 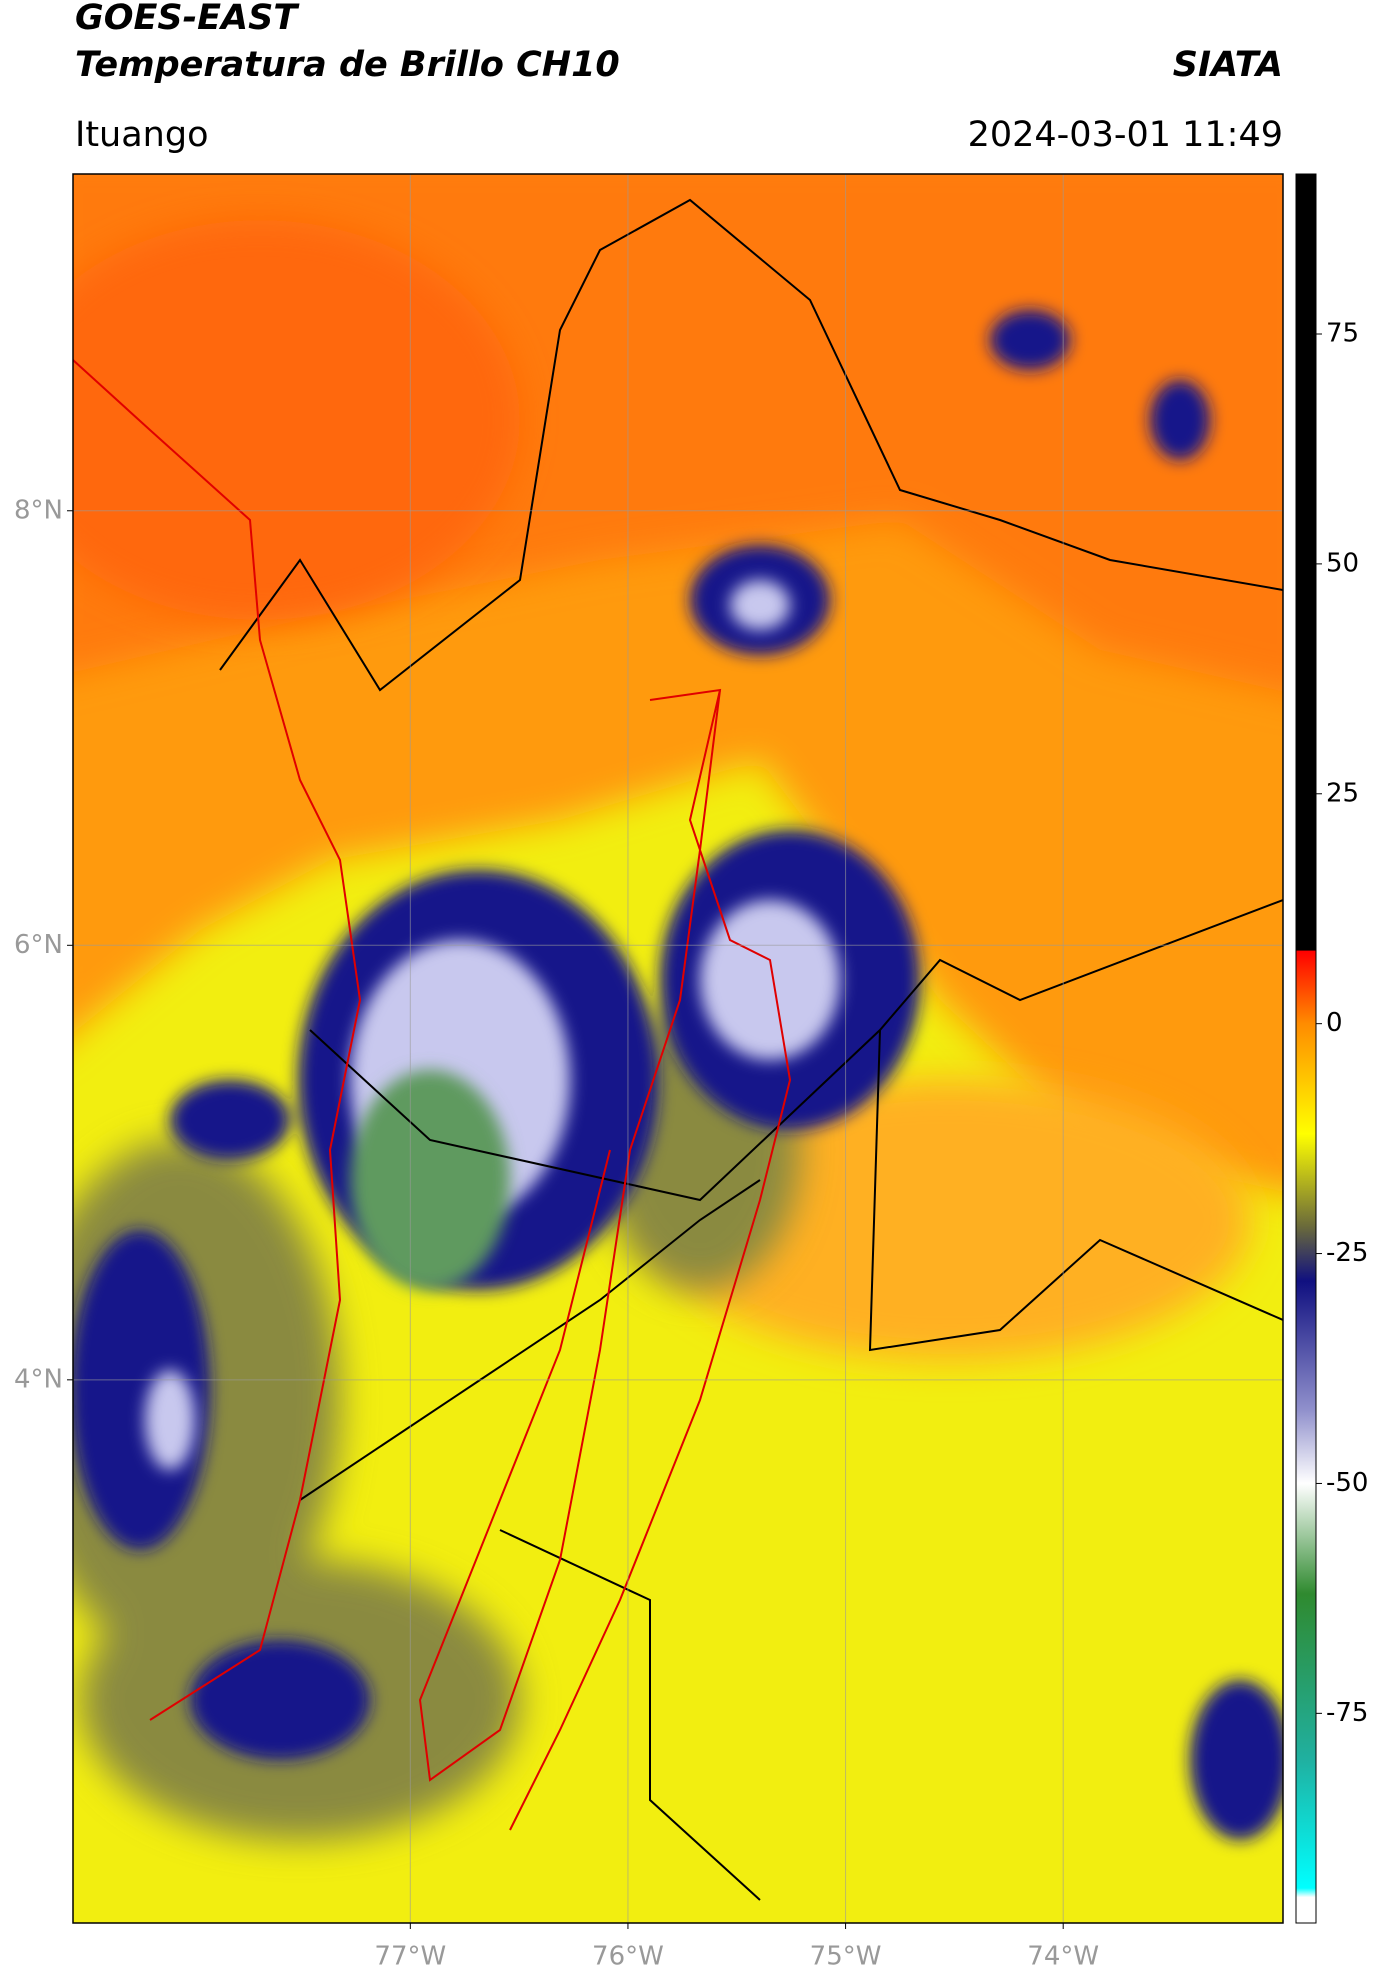 What do you see at coordinates (38, 510) in the screenshot?
I see `lat-tick-label: 8°N` at bounding box center [38, 510].